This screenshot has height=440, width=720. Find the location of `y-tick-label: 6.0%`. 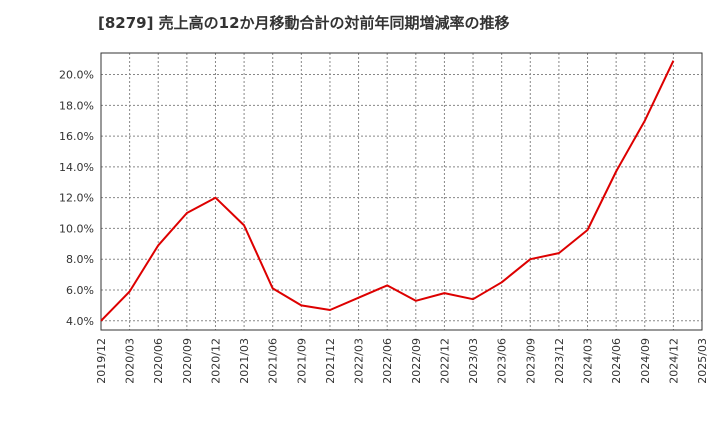

y-tick-label: 6.0% is located at coordinates (80, 290).